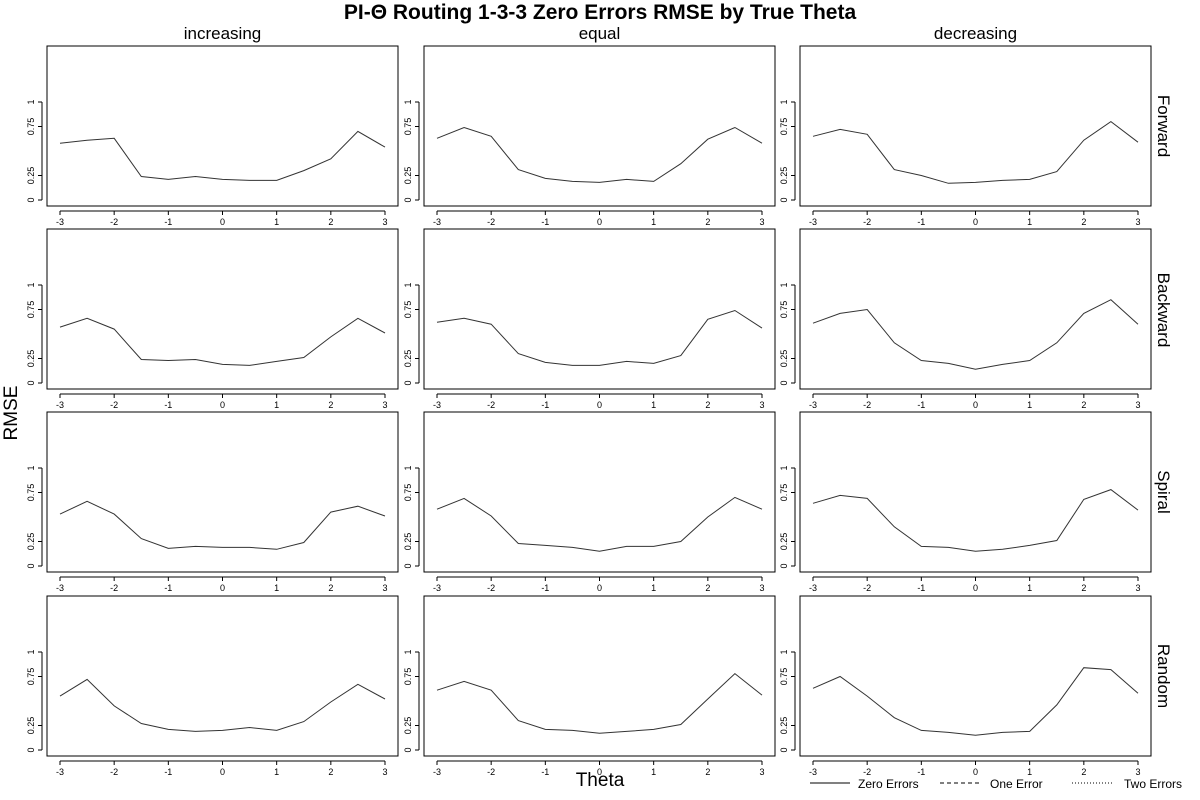  What do you see at coordinates (599, 33) in the screenshot?
I see `column-label-equal: equal` at bounding box center [599, 33].